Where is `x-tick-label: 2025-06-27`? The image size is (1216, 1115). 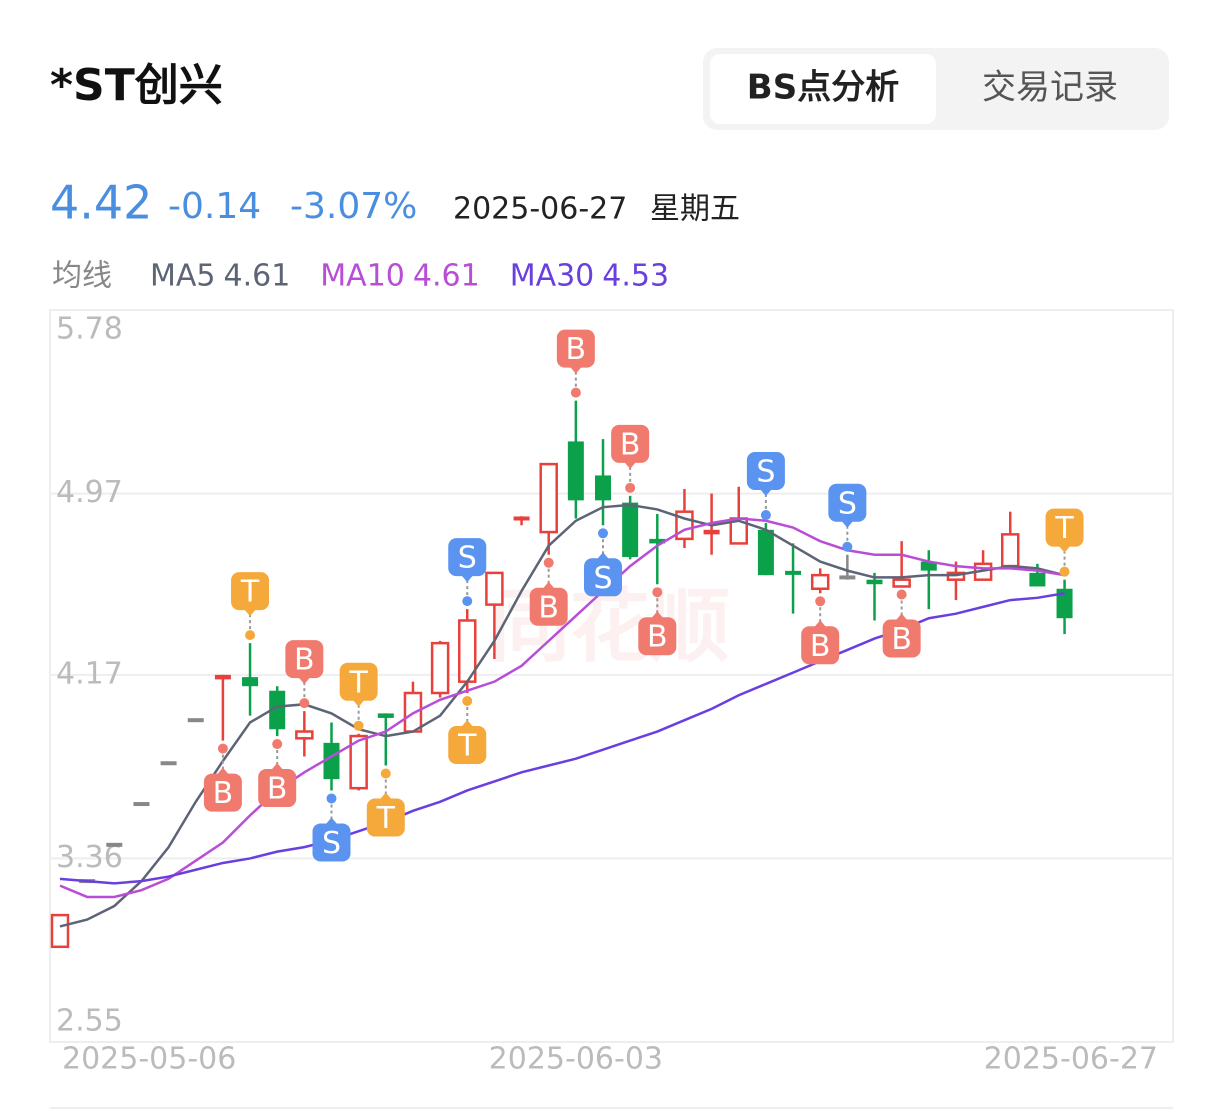
x-tick-label: 2025-06-27 is located at coordinates (1071, 1059).